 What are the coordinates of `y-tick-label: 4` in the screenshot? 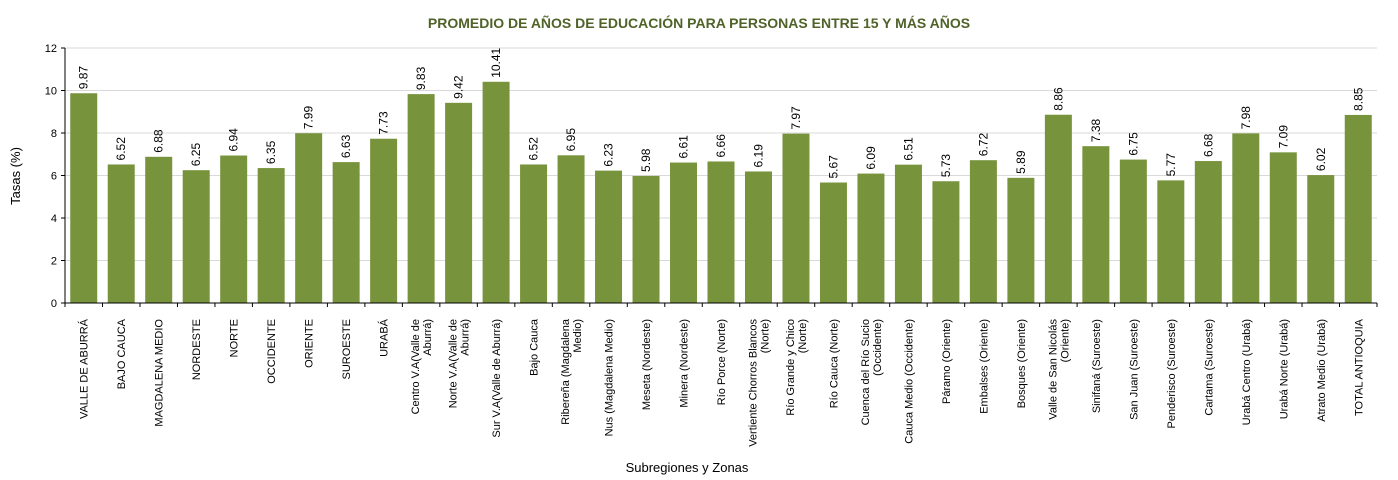 It's located at (54, 219).